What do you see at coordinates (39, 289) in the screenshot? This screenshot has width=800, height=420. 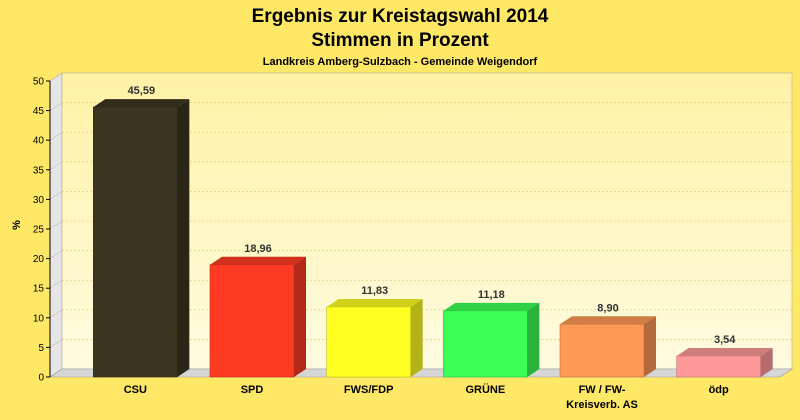 I see `y-tick-label: 15` at bounding box center [39, 289].